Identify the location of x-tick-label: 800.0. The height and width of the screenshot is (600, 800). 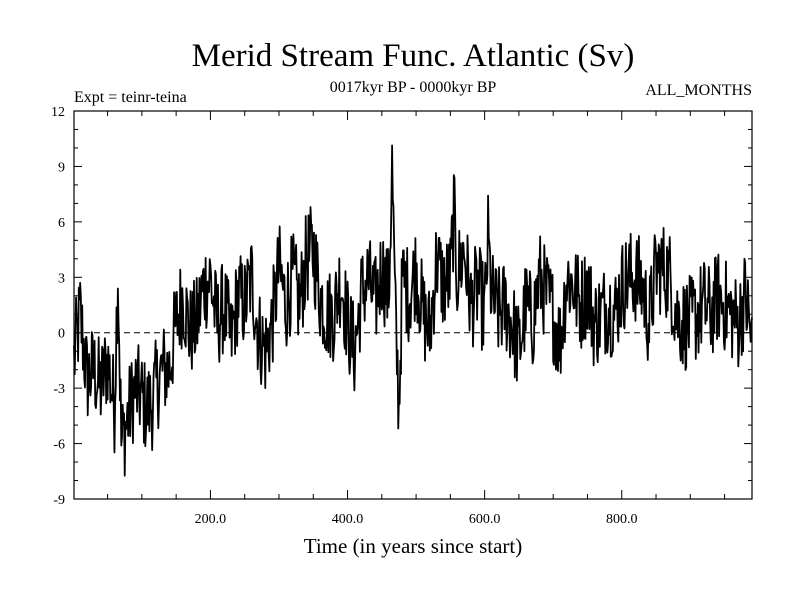
(622, 519).